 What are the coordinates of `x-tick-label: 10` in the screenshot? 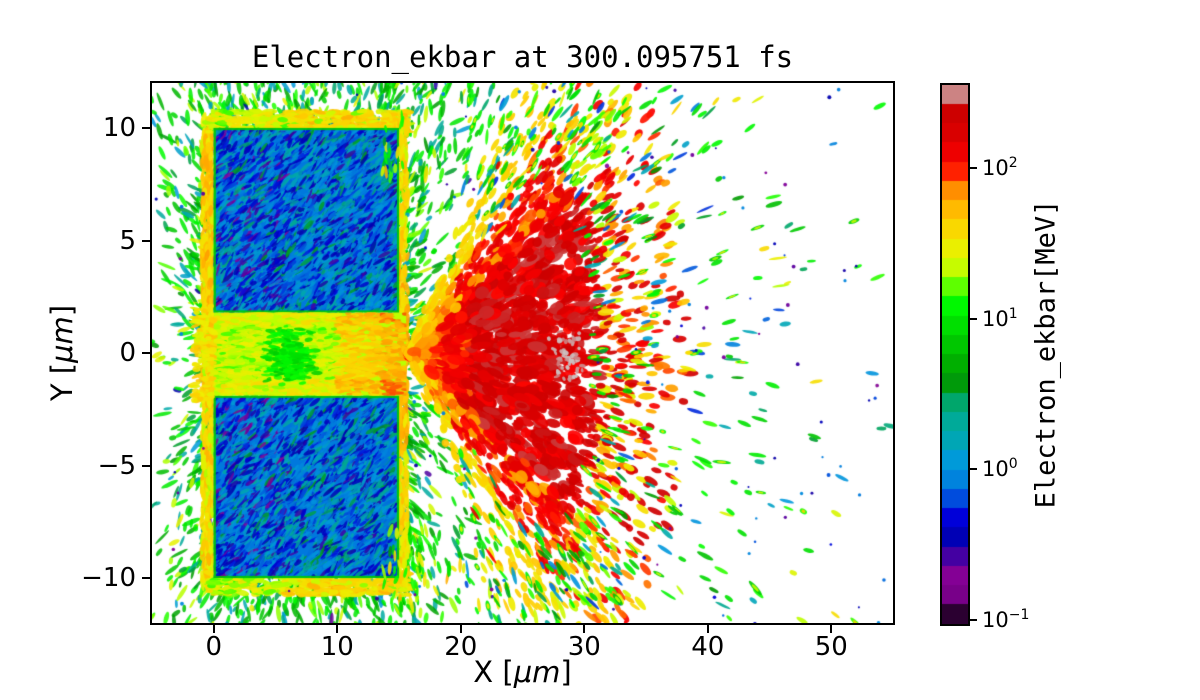 It's located at (337, 647).